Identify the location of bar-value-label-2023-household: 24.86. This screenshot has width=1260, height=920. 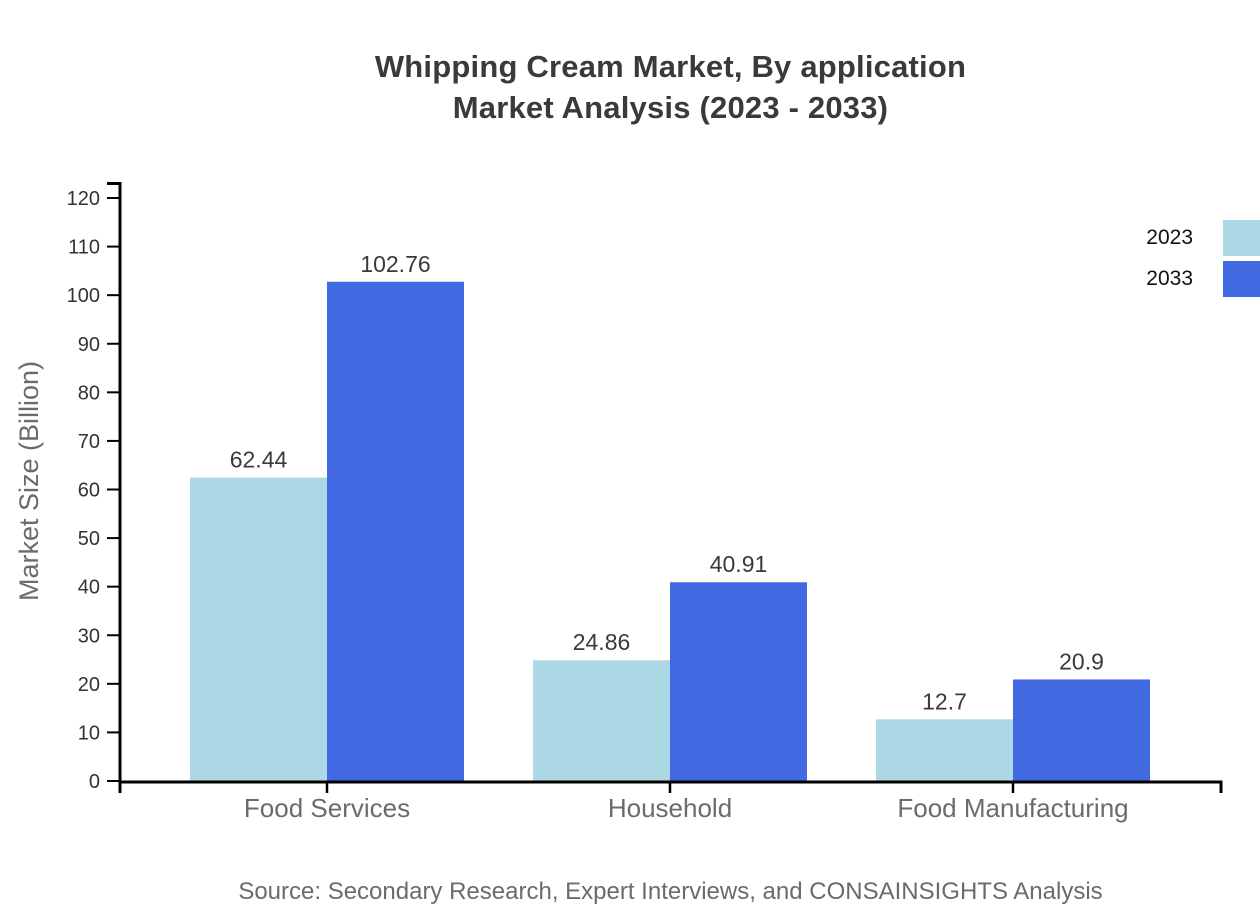
(602, 642).